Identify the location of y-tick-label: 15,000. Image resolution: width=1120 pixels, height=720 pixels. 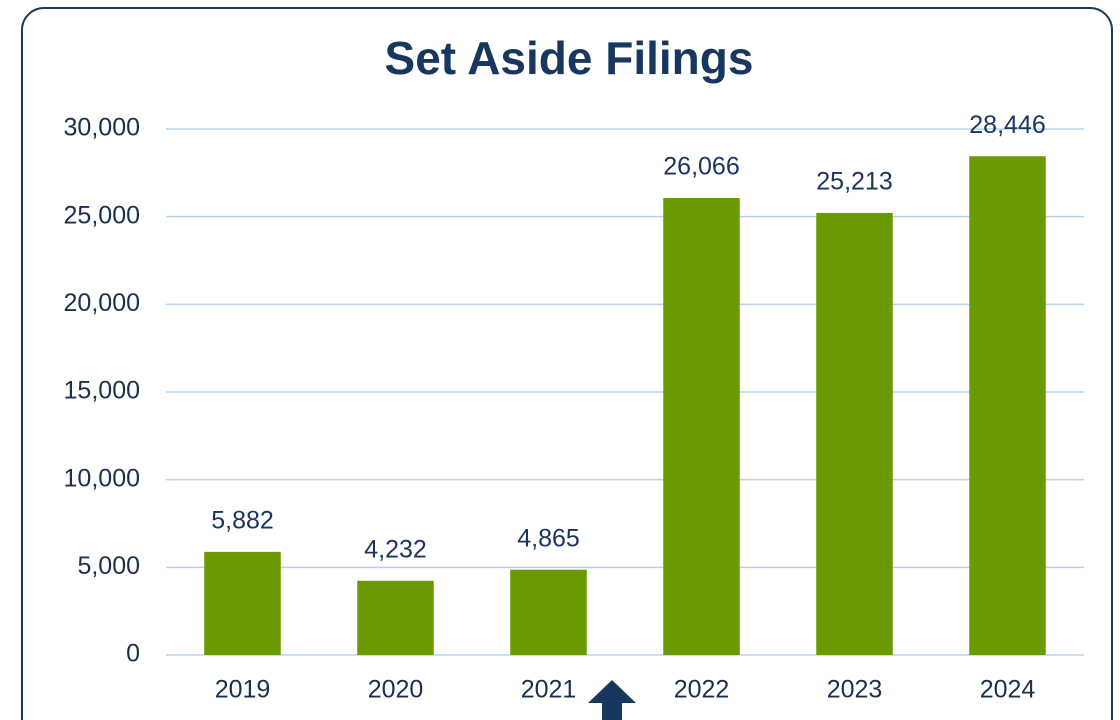
(102, 391).